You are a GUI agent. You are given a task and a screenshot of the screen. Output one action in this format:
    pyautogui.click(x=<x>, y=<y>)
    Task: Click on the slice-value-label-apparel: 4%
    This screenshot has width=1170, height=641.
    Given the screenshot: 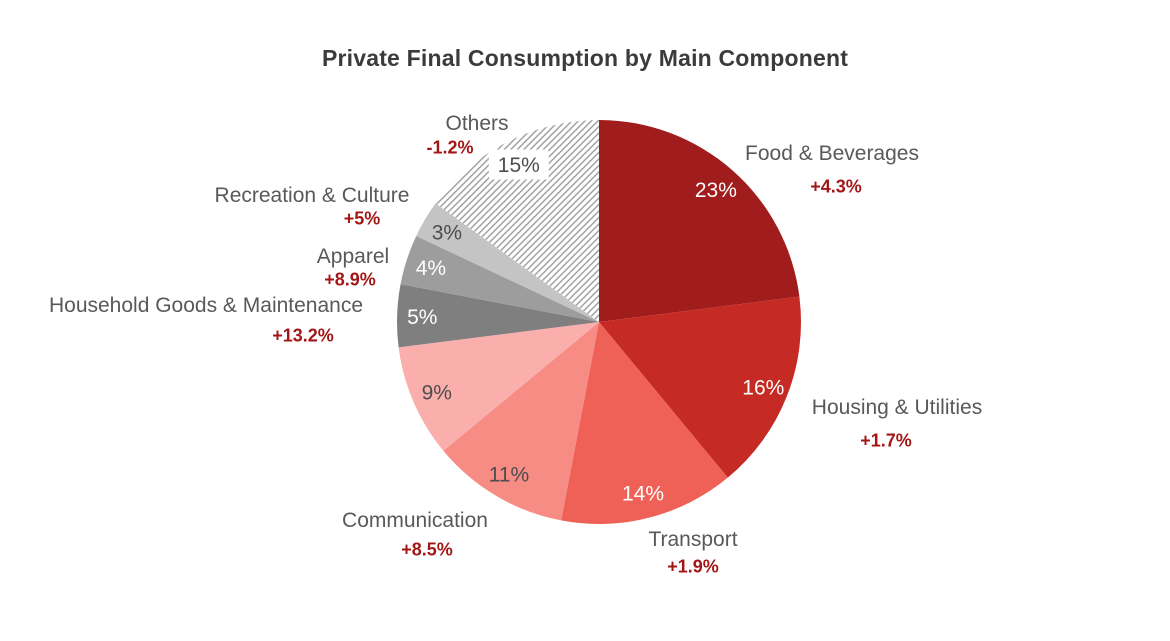 What is the action you would take?
    pyautogui.click(x=431, y=268)
    